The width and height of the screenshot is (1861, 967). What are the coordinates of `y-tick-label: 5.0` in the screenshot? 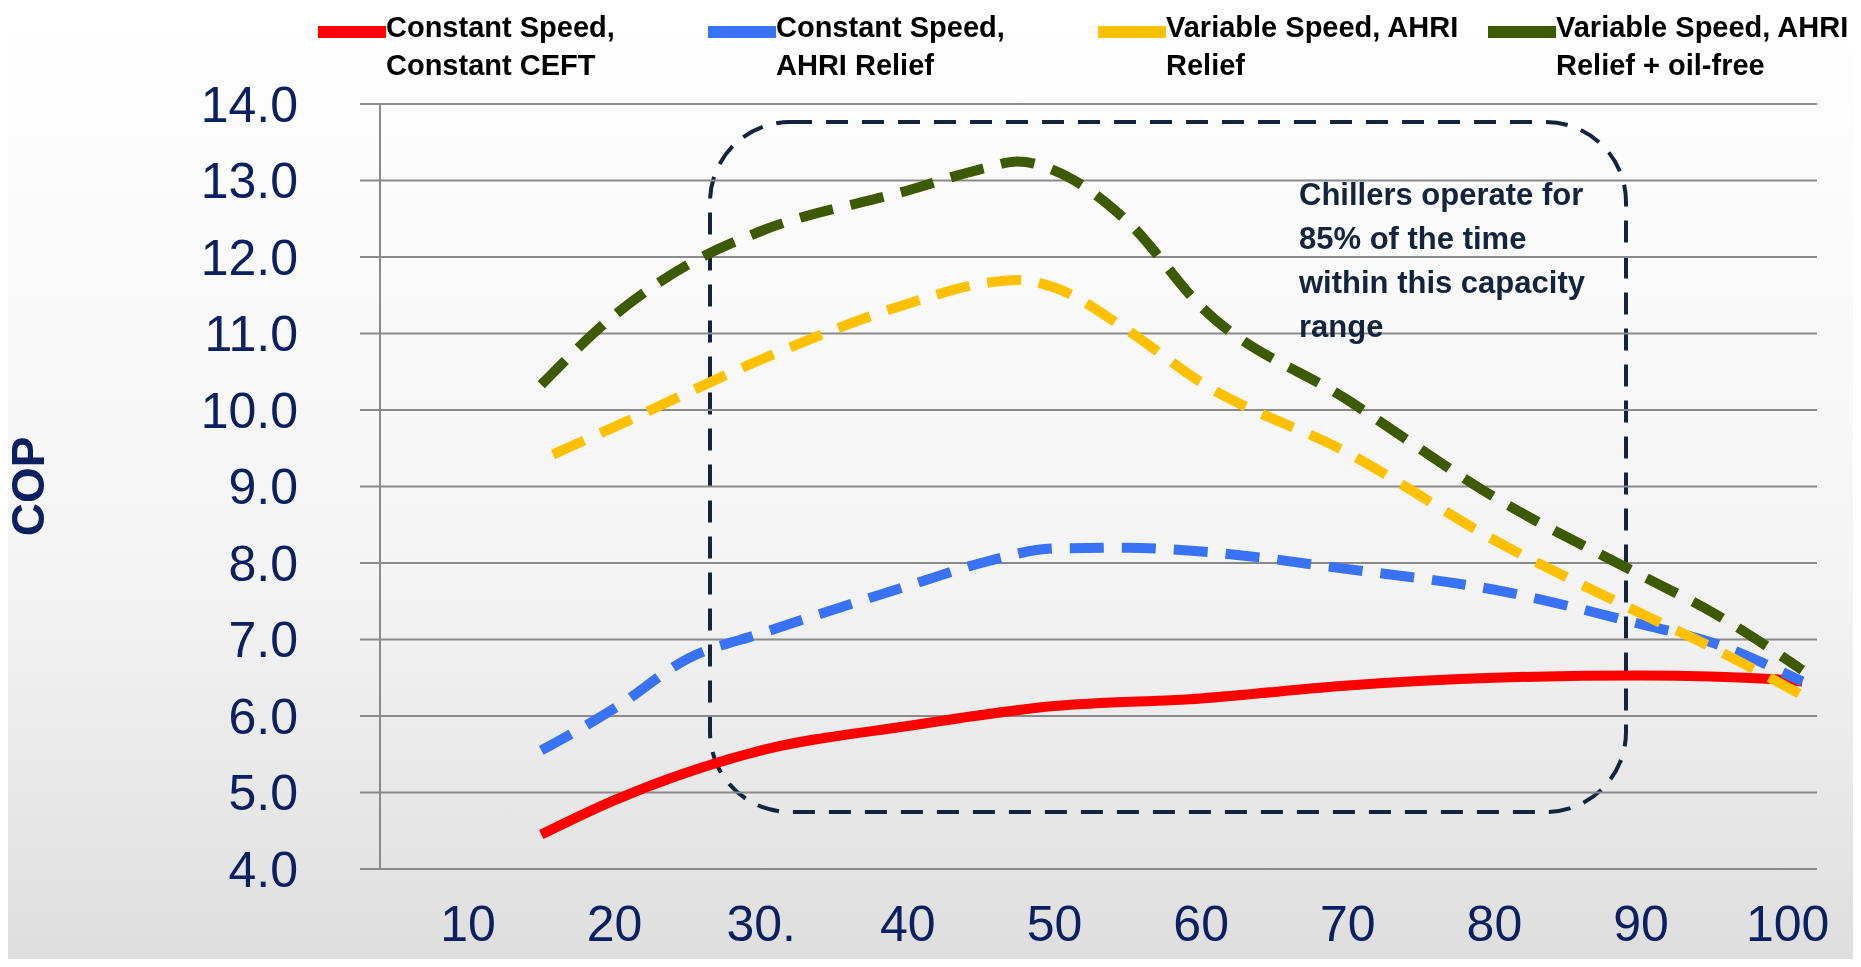 It's located at (263, 793).